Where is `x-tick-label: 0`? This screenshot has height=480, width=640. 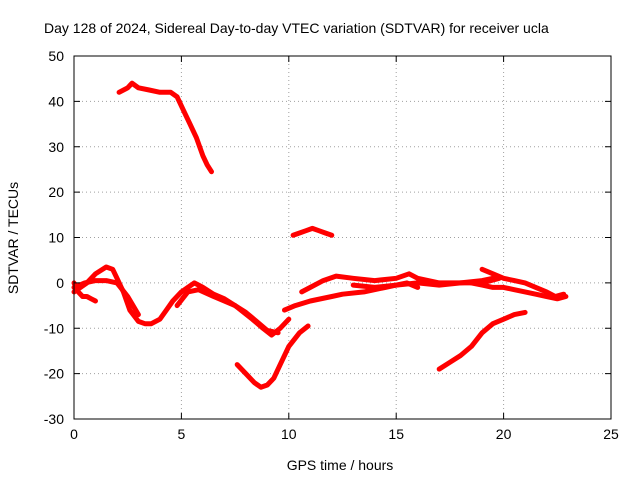
x-tick-label: 0 is located at coordinates (74, 434).